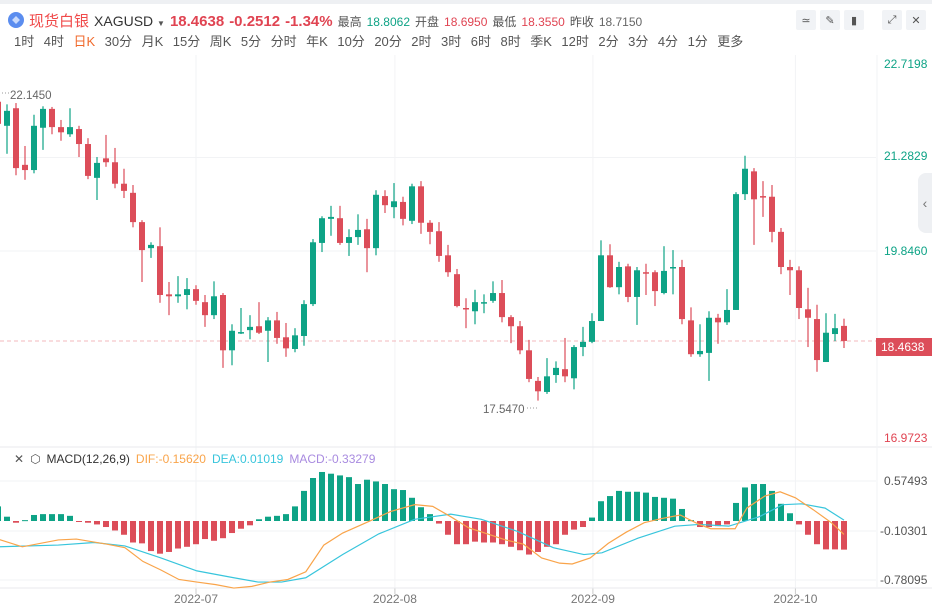 The image size is (932, 610). I want to click on period-tab: 10分, so click(351, 41).